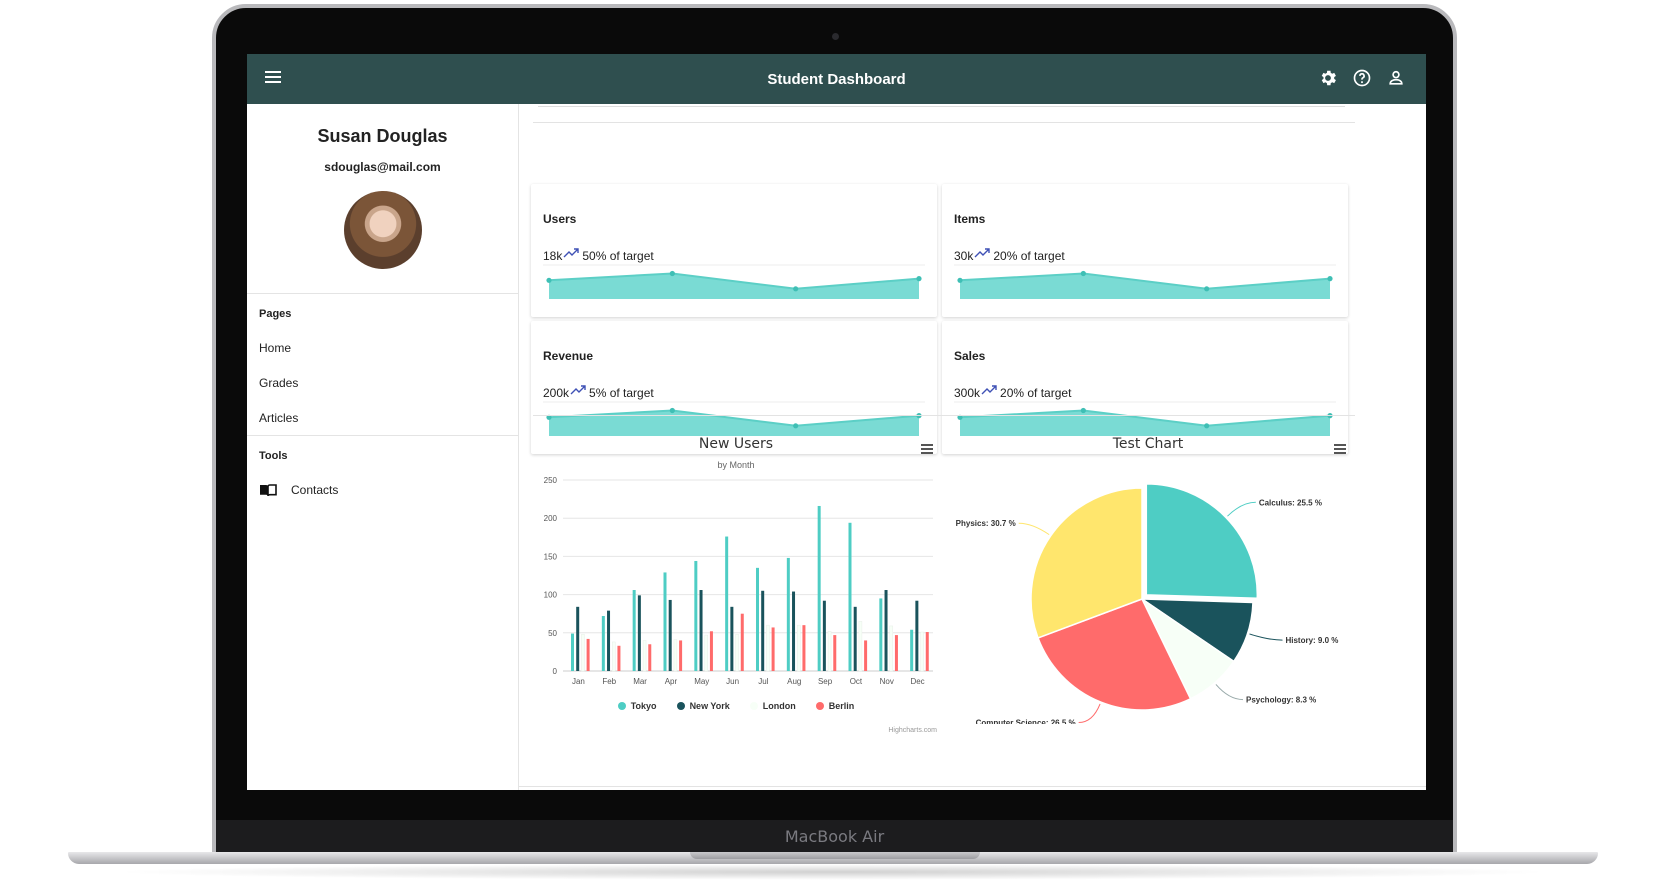 The image size is (1666, 895). What do you see at coordinates (551, 518) in the screenshot?
I see `y-tick-label: 200` at bounding box center [551, 518].